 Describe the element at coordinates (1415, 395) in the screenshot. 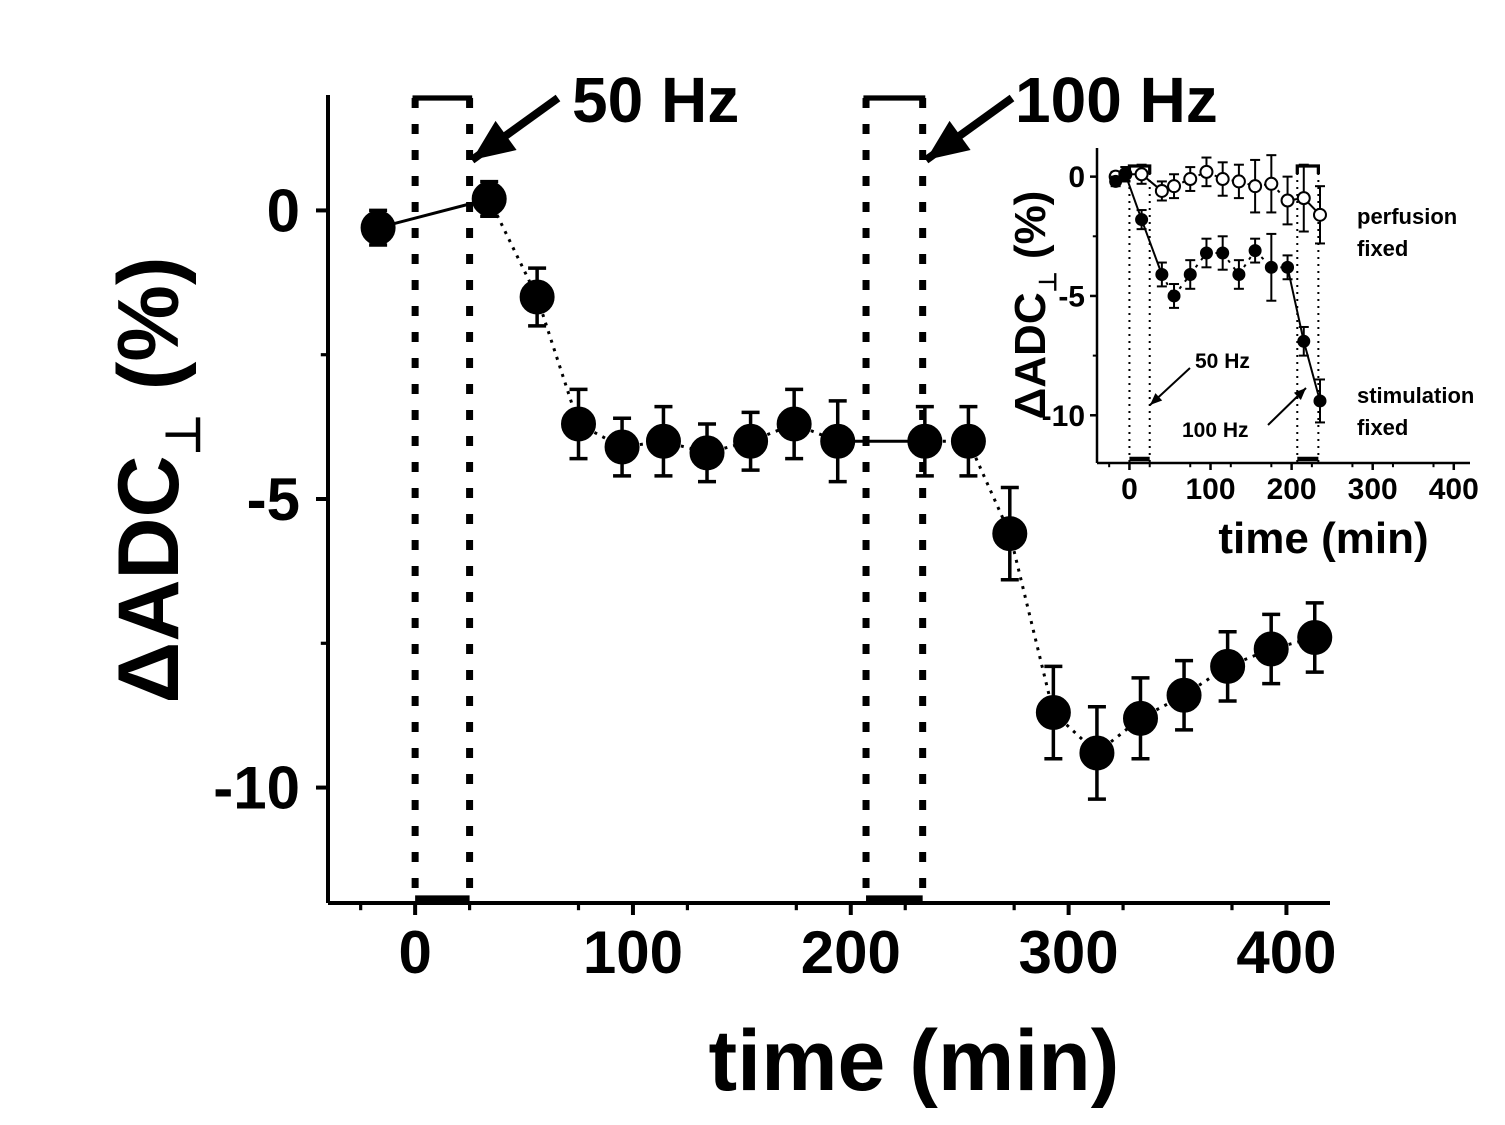

I see `legend-stimulation-line1: stimulation` at that location.